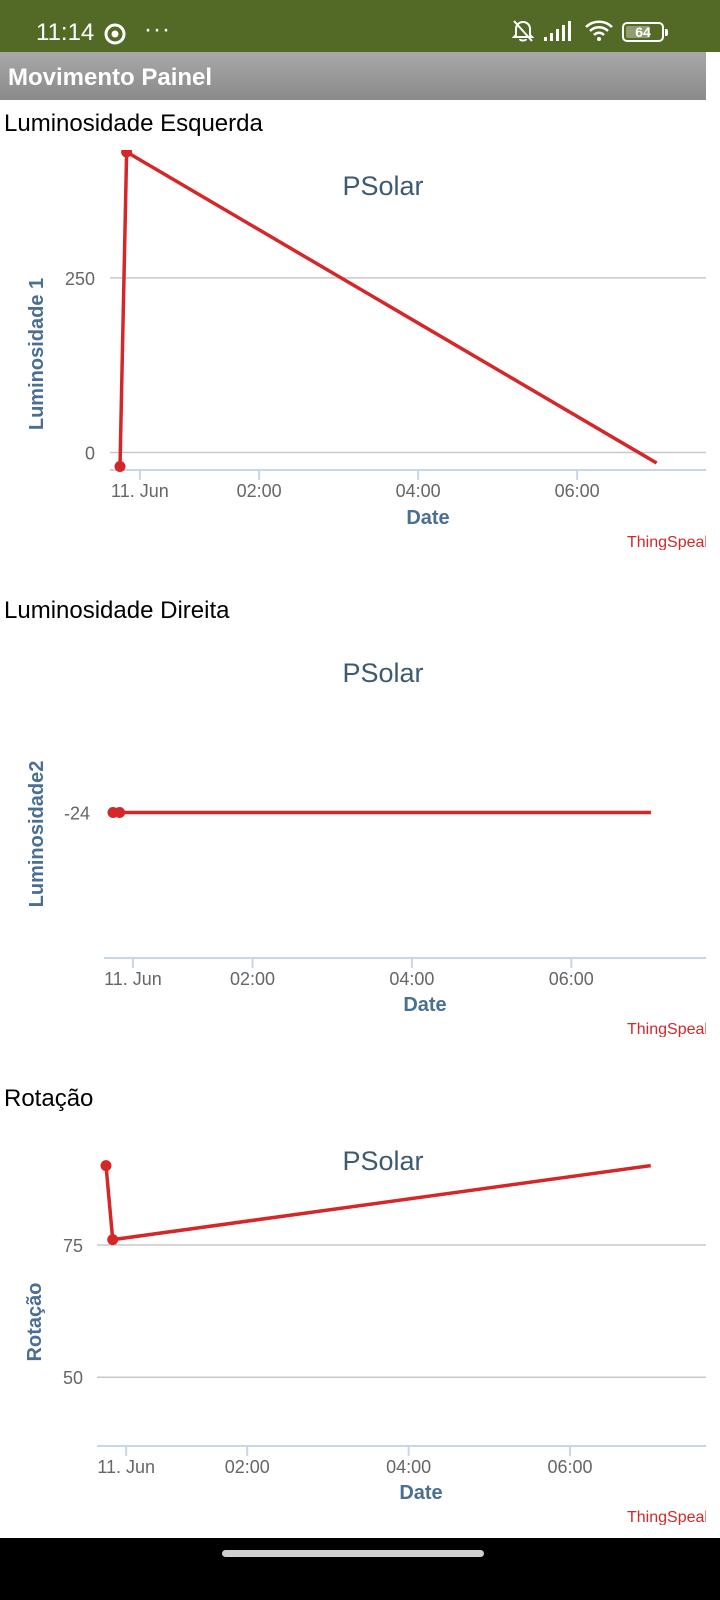 Image resolution: width=720 pixels, height=1600 pixels. I want to click on record-icon, so click(115, 34).